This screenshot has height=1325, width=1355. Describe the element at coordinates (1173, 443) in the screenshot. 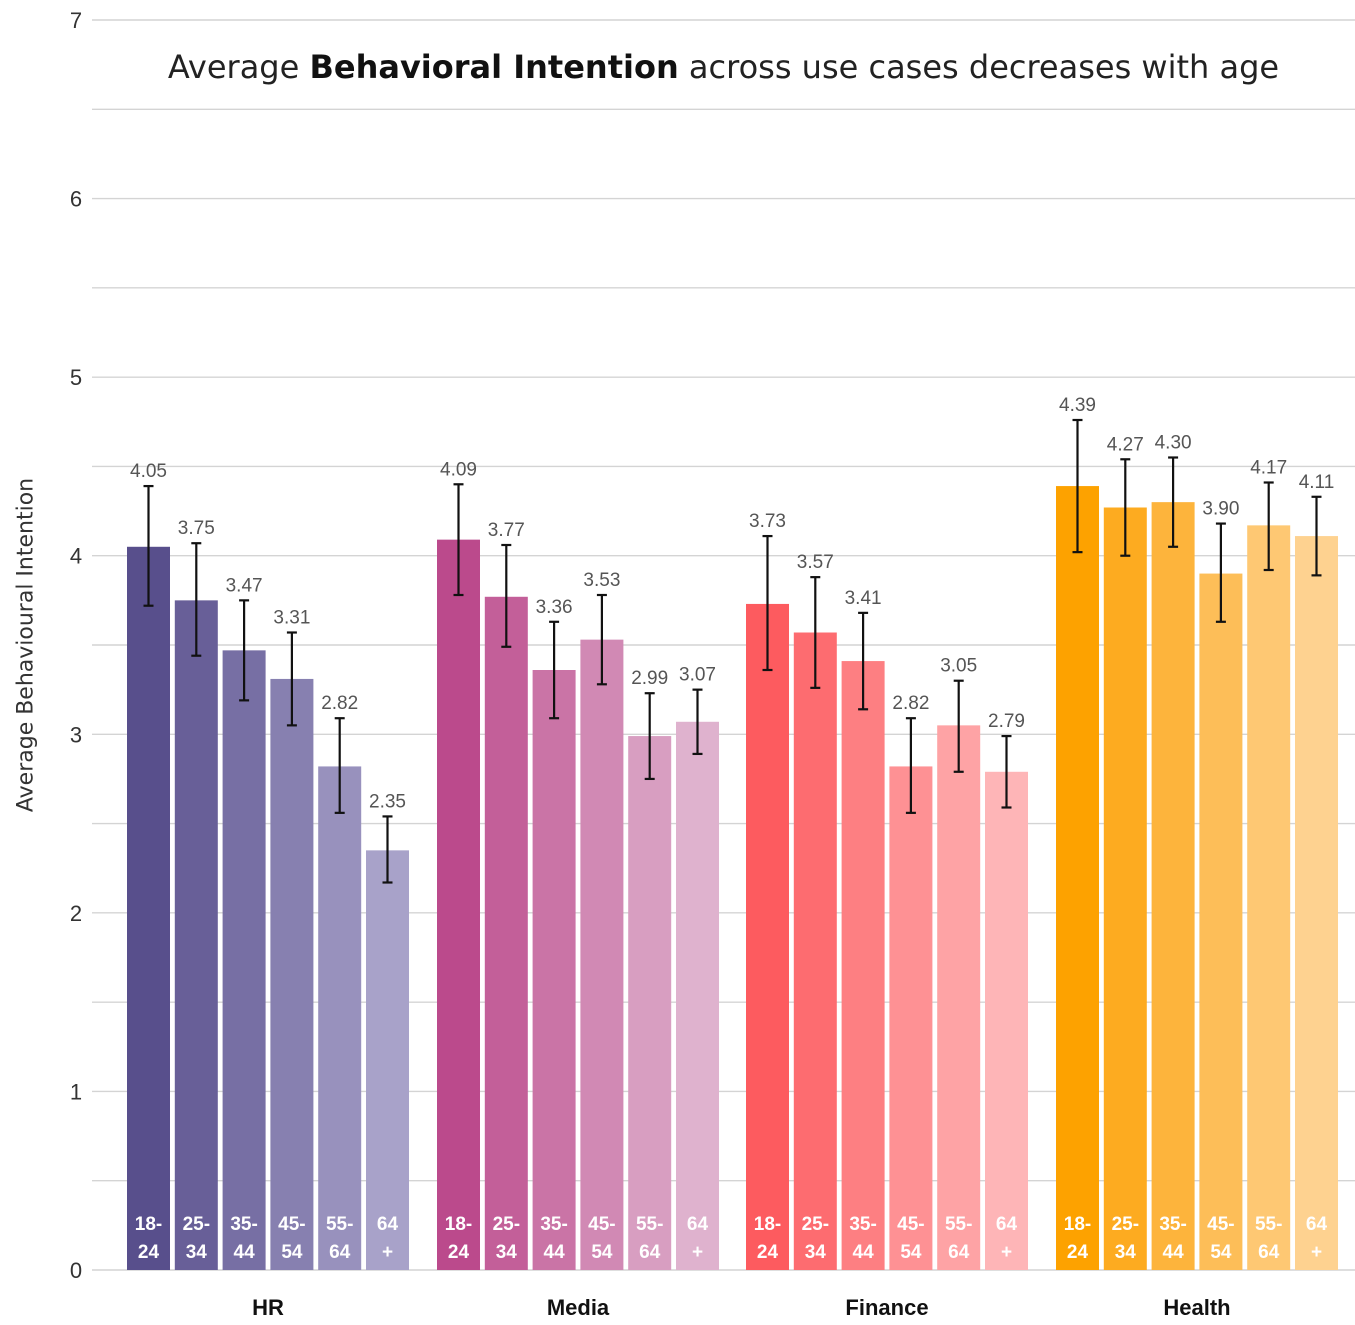

I see `data-label: 4.30` at that location.